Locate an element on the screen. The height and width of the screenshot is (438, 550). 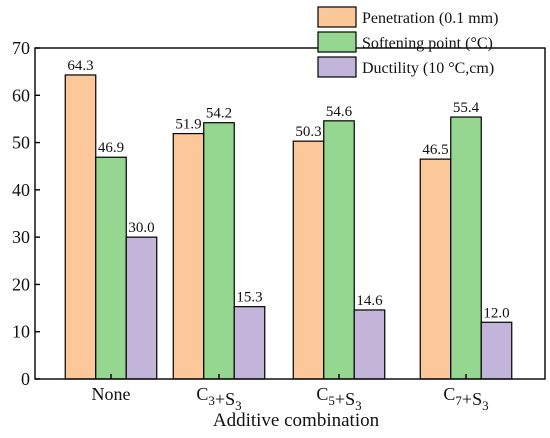
y-tick-label: 30 is located at coordinates (21, 237).